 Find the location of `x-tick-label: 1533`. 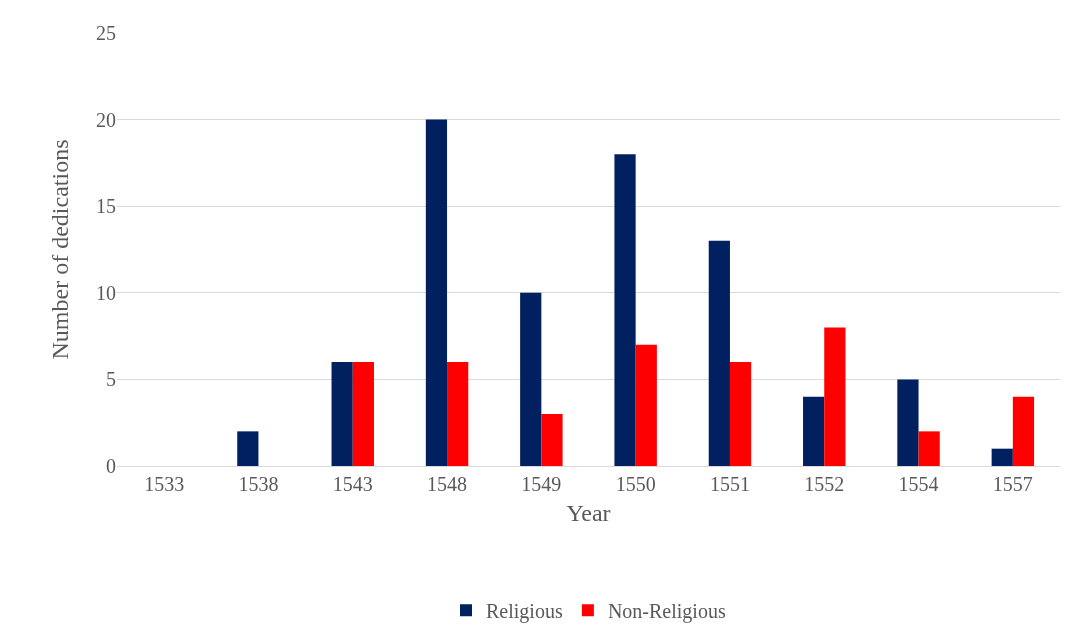

x-tick-label: 1533 is located at coordinates (164, 484).